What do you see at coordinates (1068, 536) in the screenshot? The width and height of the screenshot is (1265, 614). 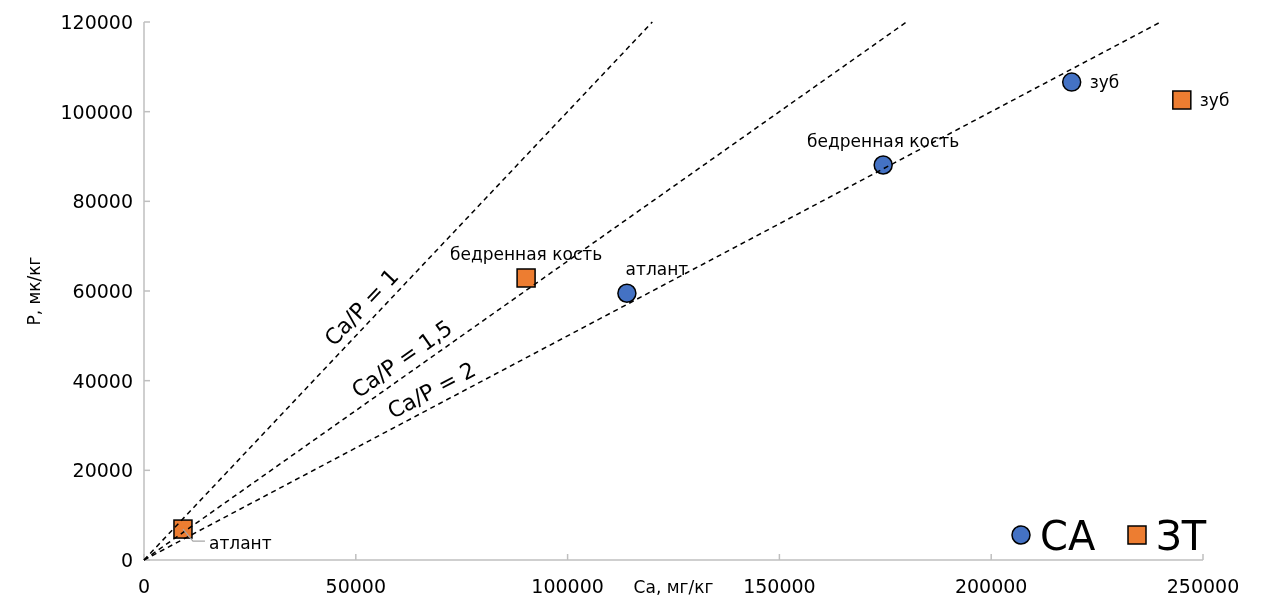 I see `legend-label: СА` at bounding box center [1068, 536].